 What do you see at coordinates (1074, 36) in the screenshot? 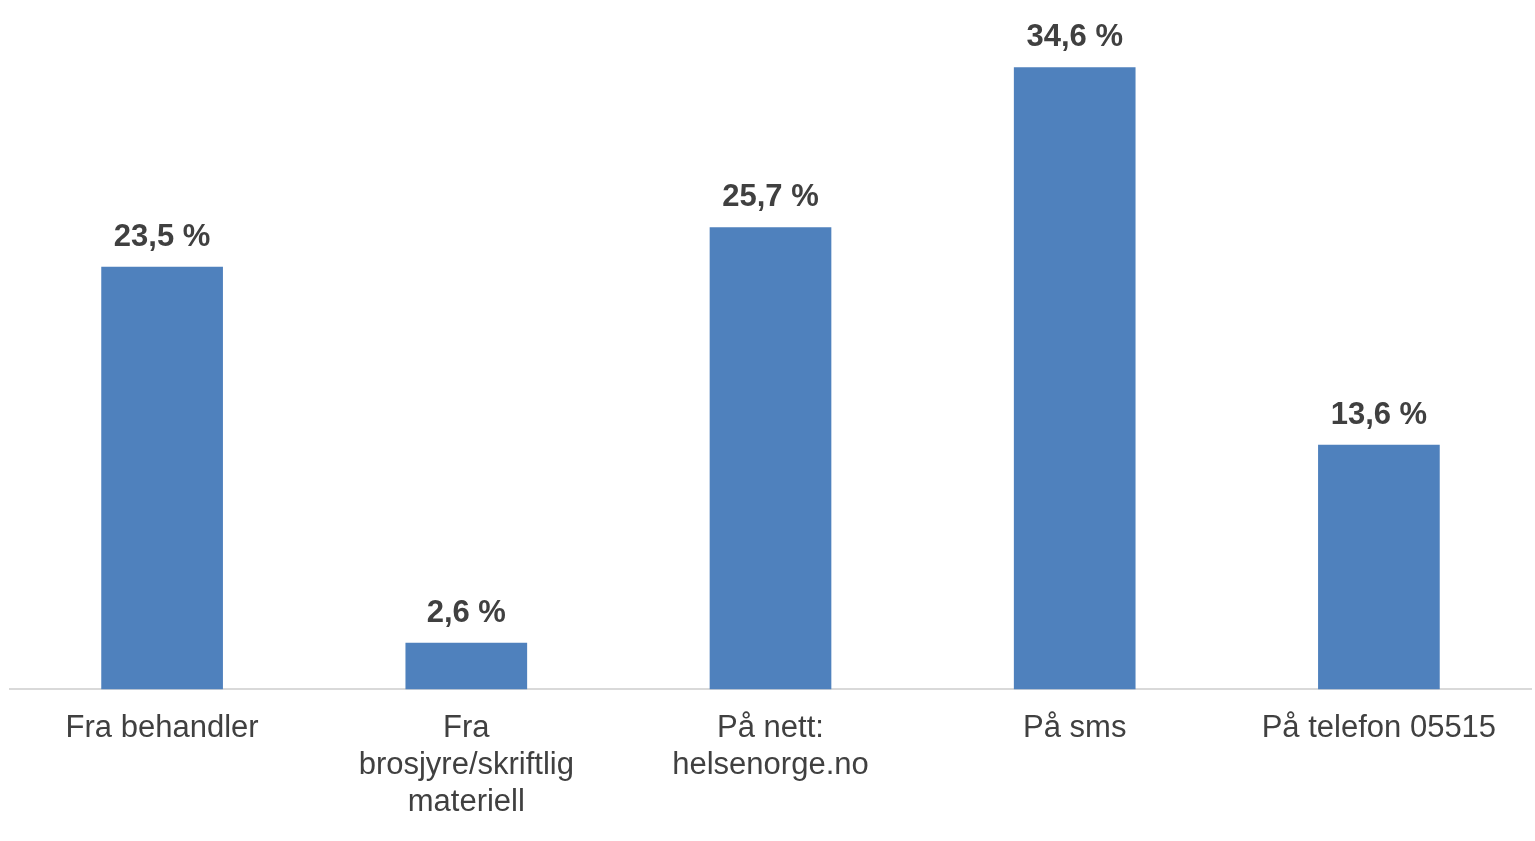
I see `data-label: 34,6 %` at bounding box center [1074, 36].